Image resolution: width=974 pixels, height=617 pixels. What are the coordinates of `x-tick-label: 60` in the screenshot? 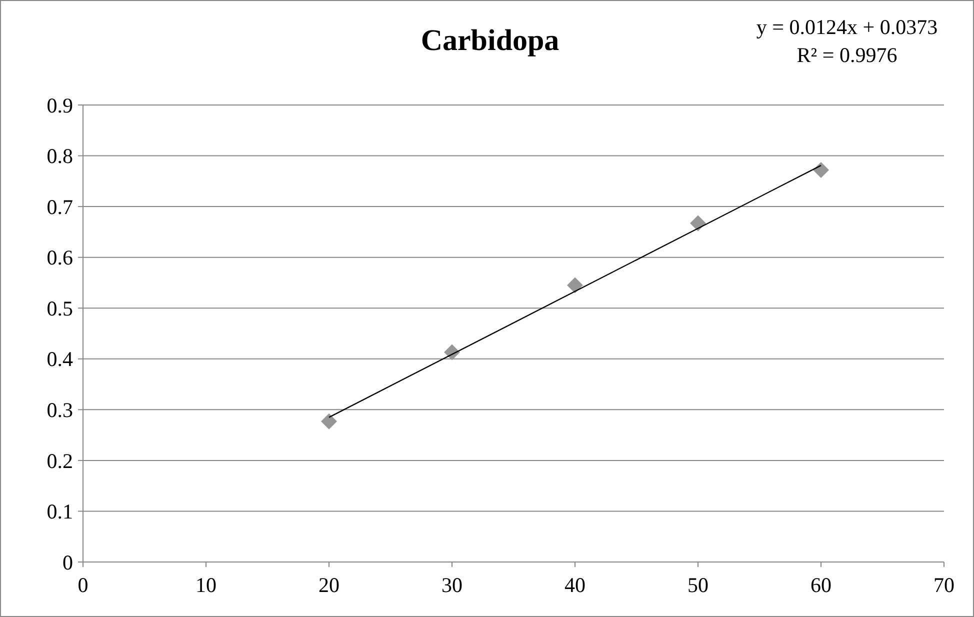 It's located at (821, 585).